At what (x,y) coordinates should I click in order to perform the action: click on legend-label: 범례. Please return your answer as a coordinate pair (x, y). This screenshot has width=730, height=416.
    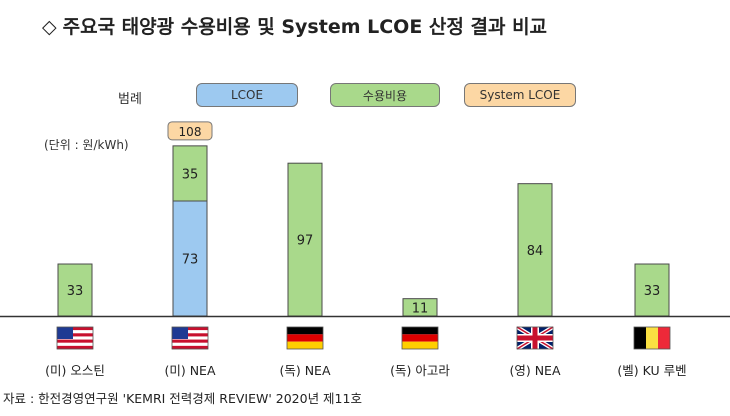
    Looking at the image, I should click on (130, 99).